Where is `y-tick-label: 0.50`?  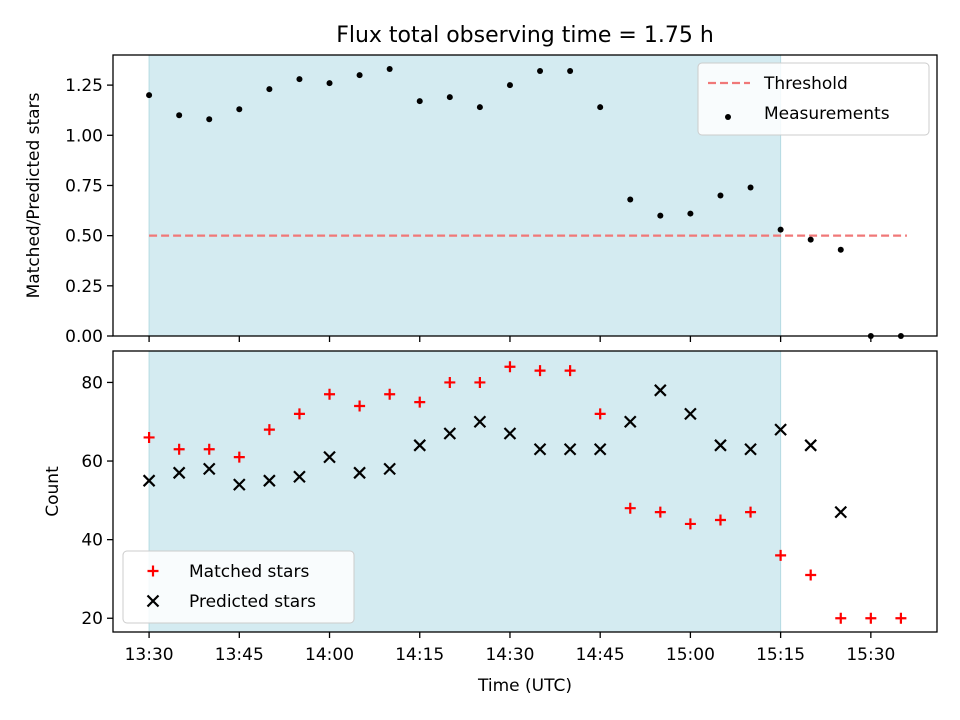
y-tick-label: 0.50 is located at coordinates (84, 237).